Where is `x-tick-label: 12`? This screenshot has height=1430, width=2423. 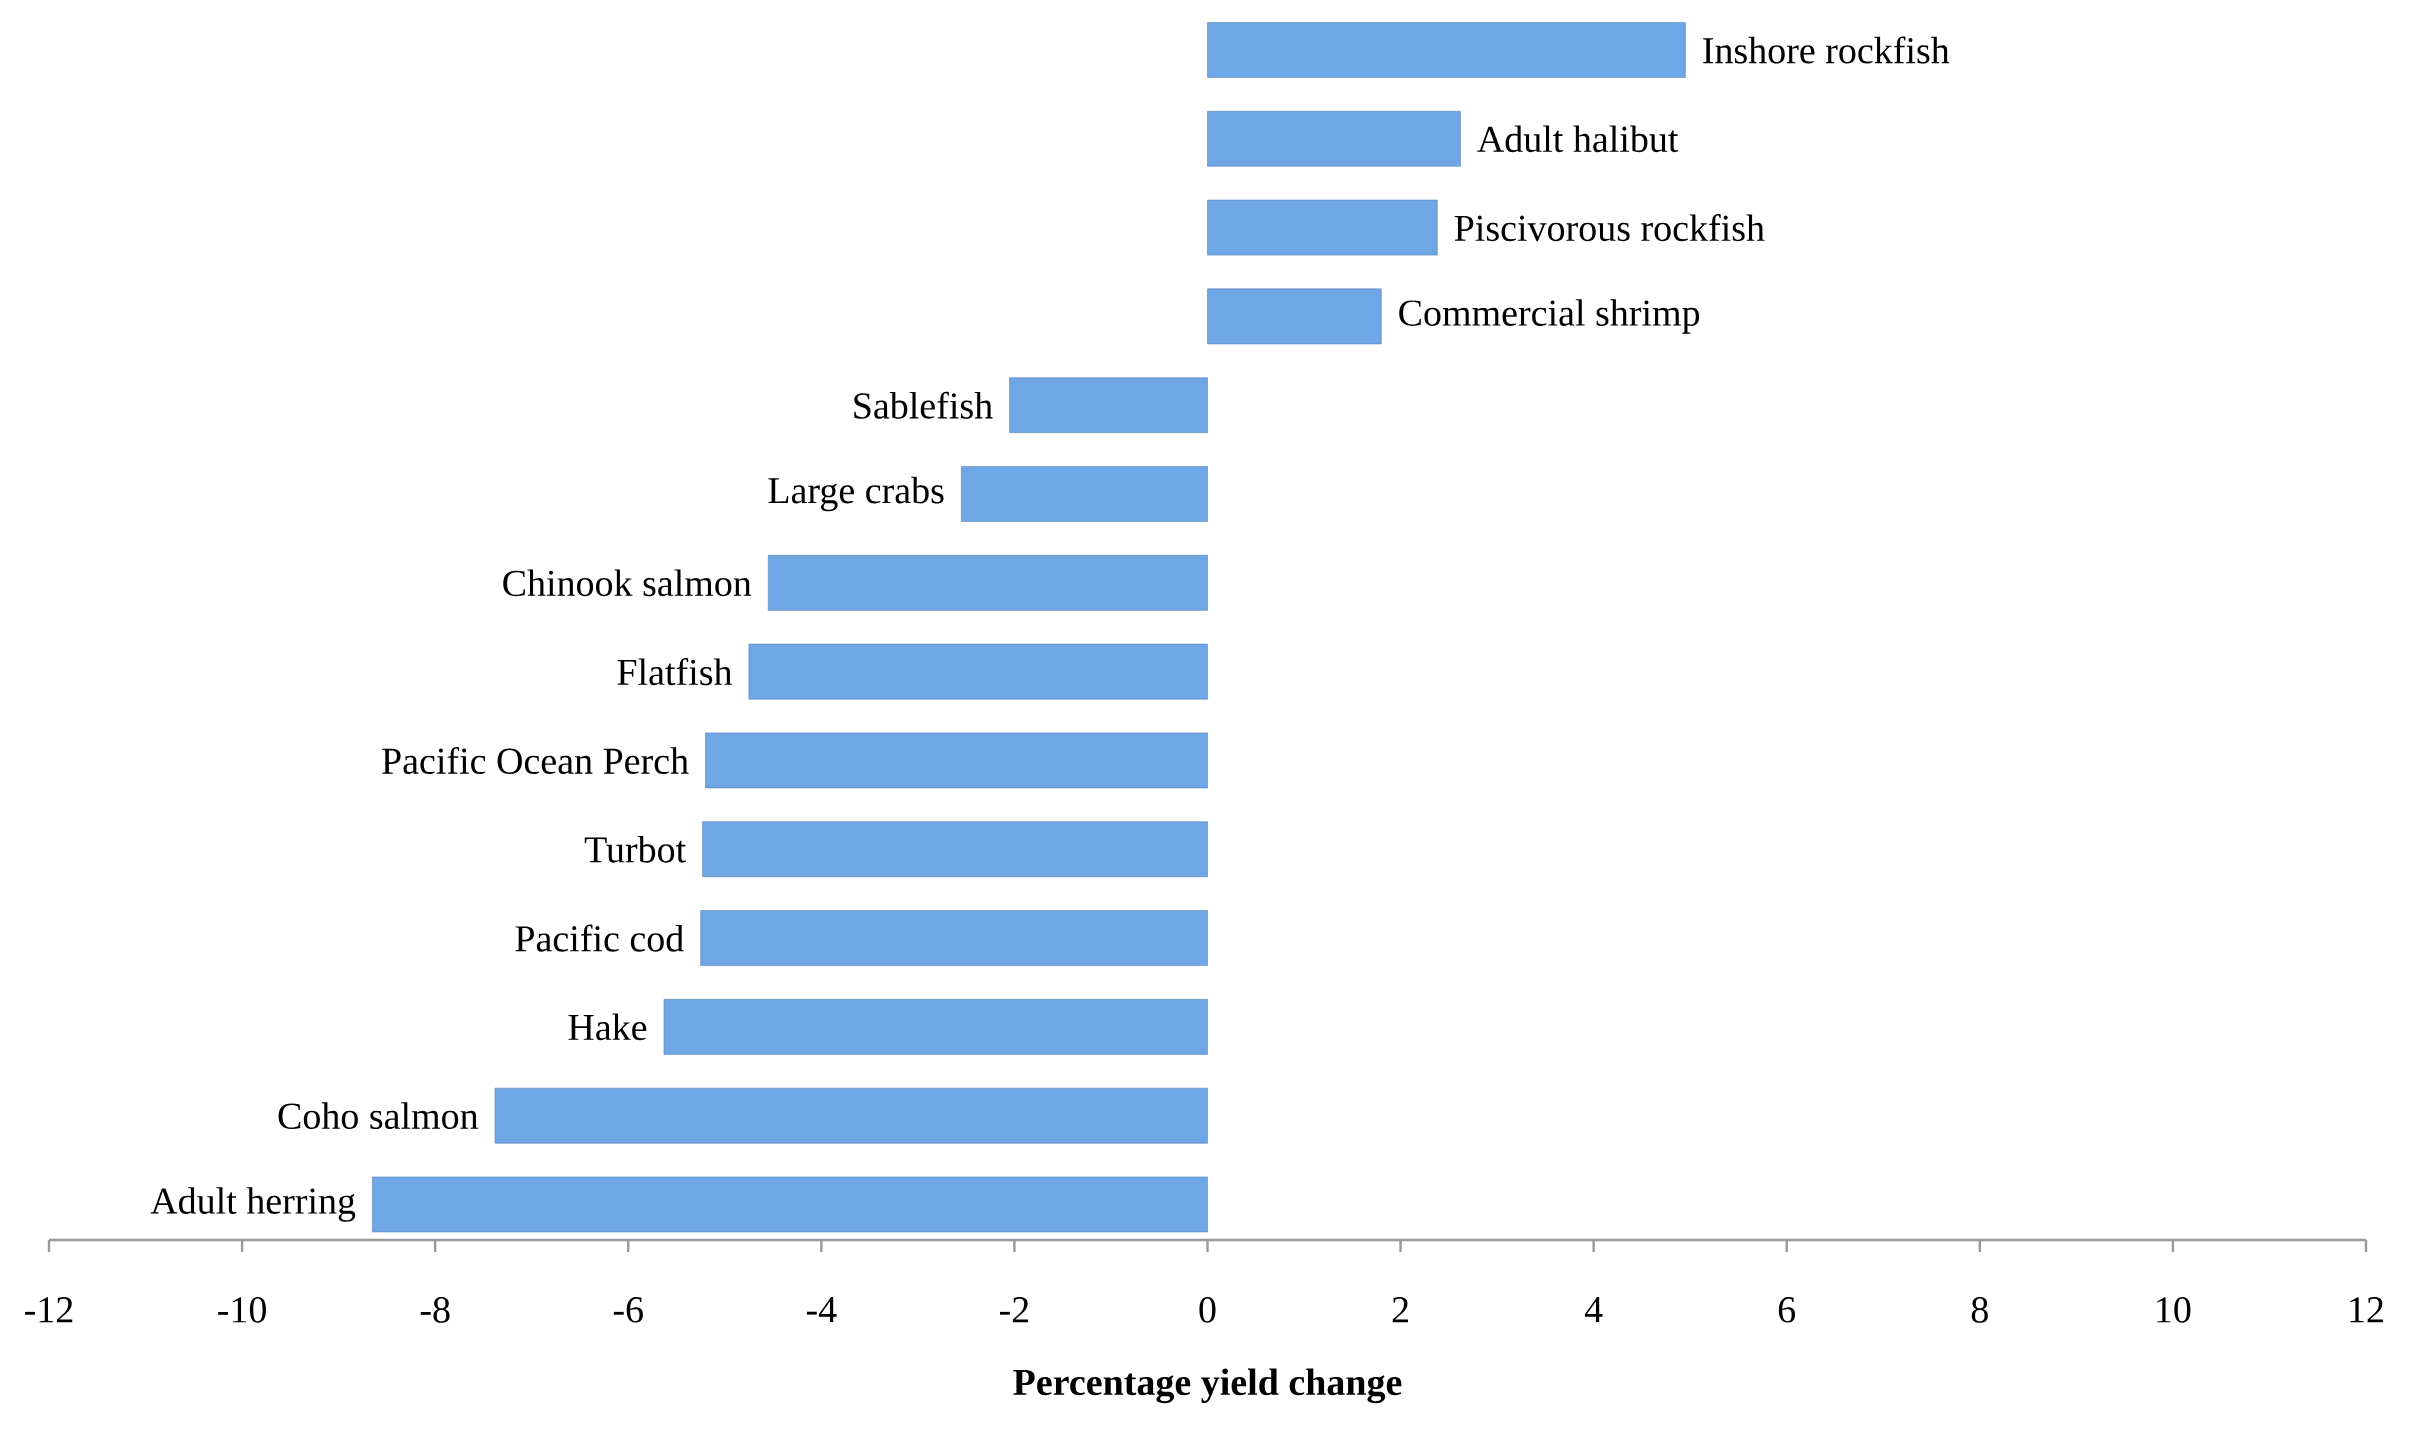
x-tick-label: 12 is located at coordinates (2366, 1310).